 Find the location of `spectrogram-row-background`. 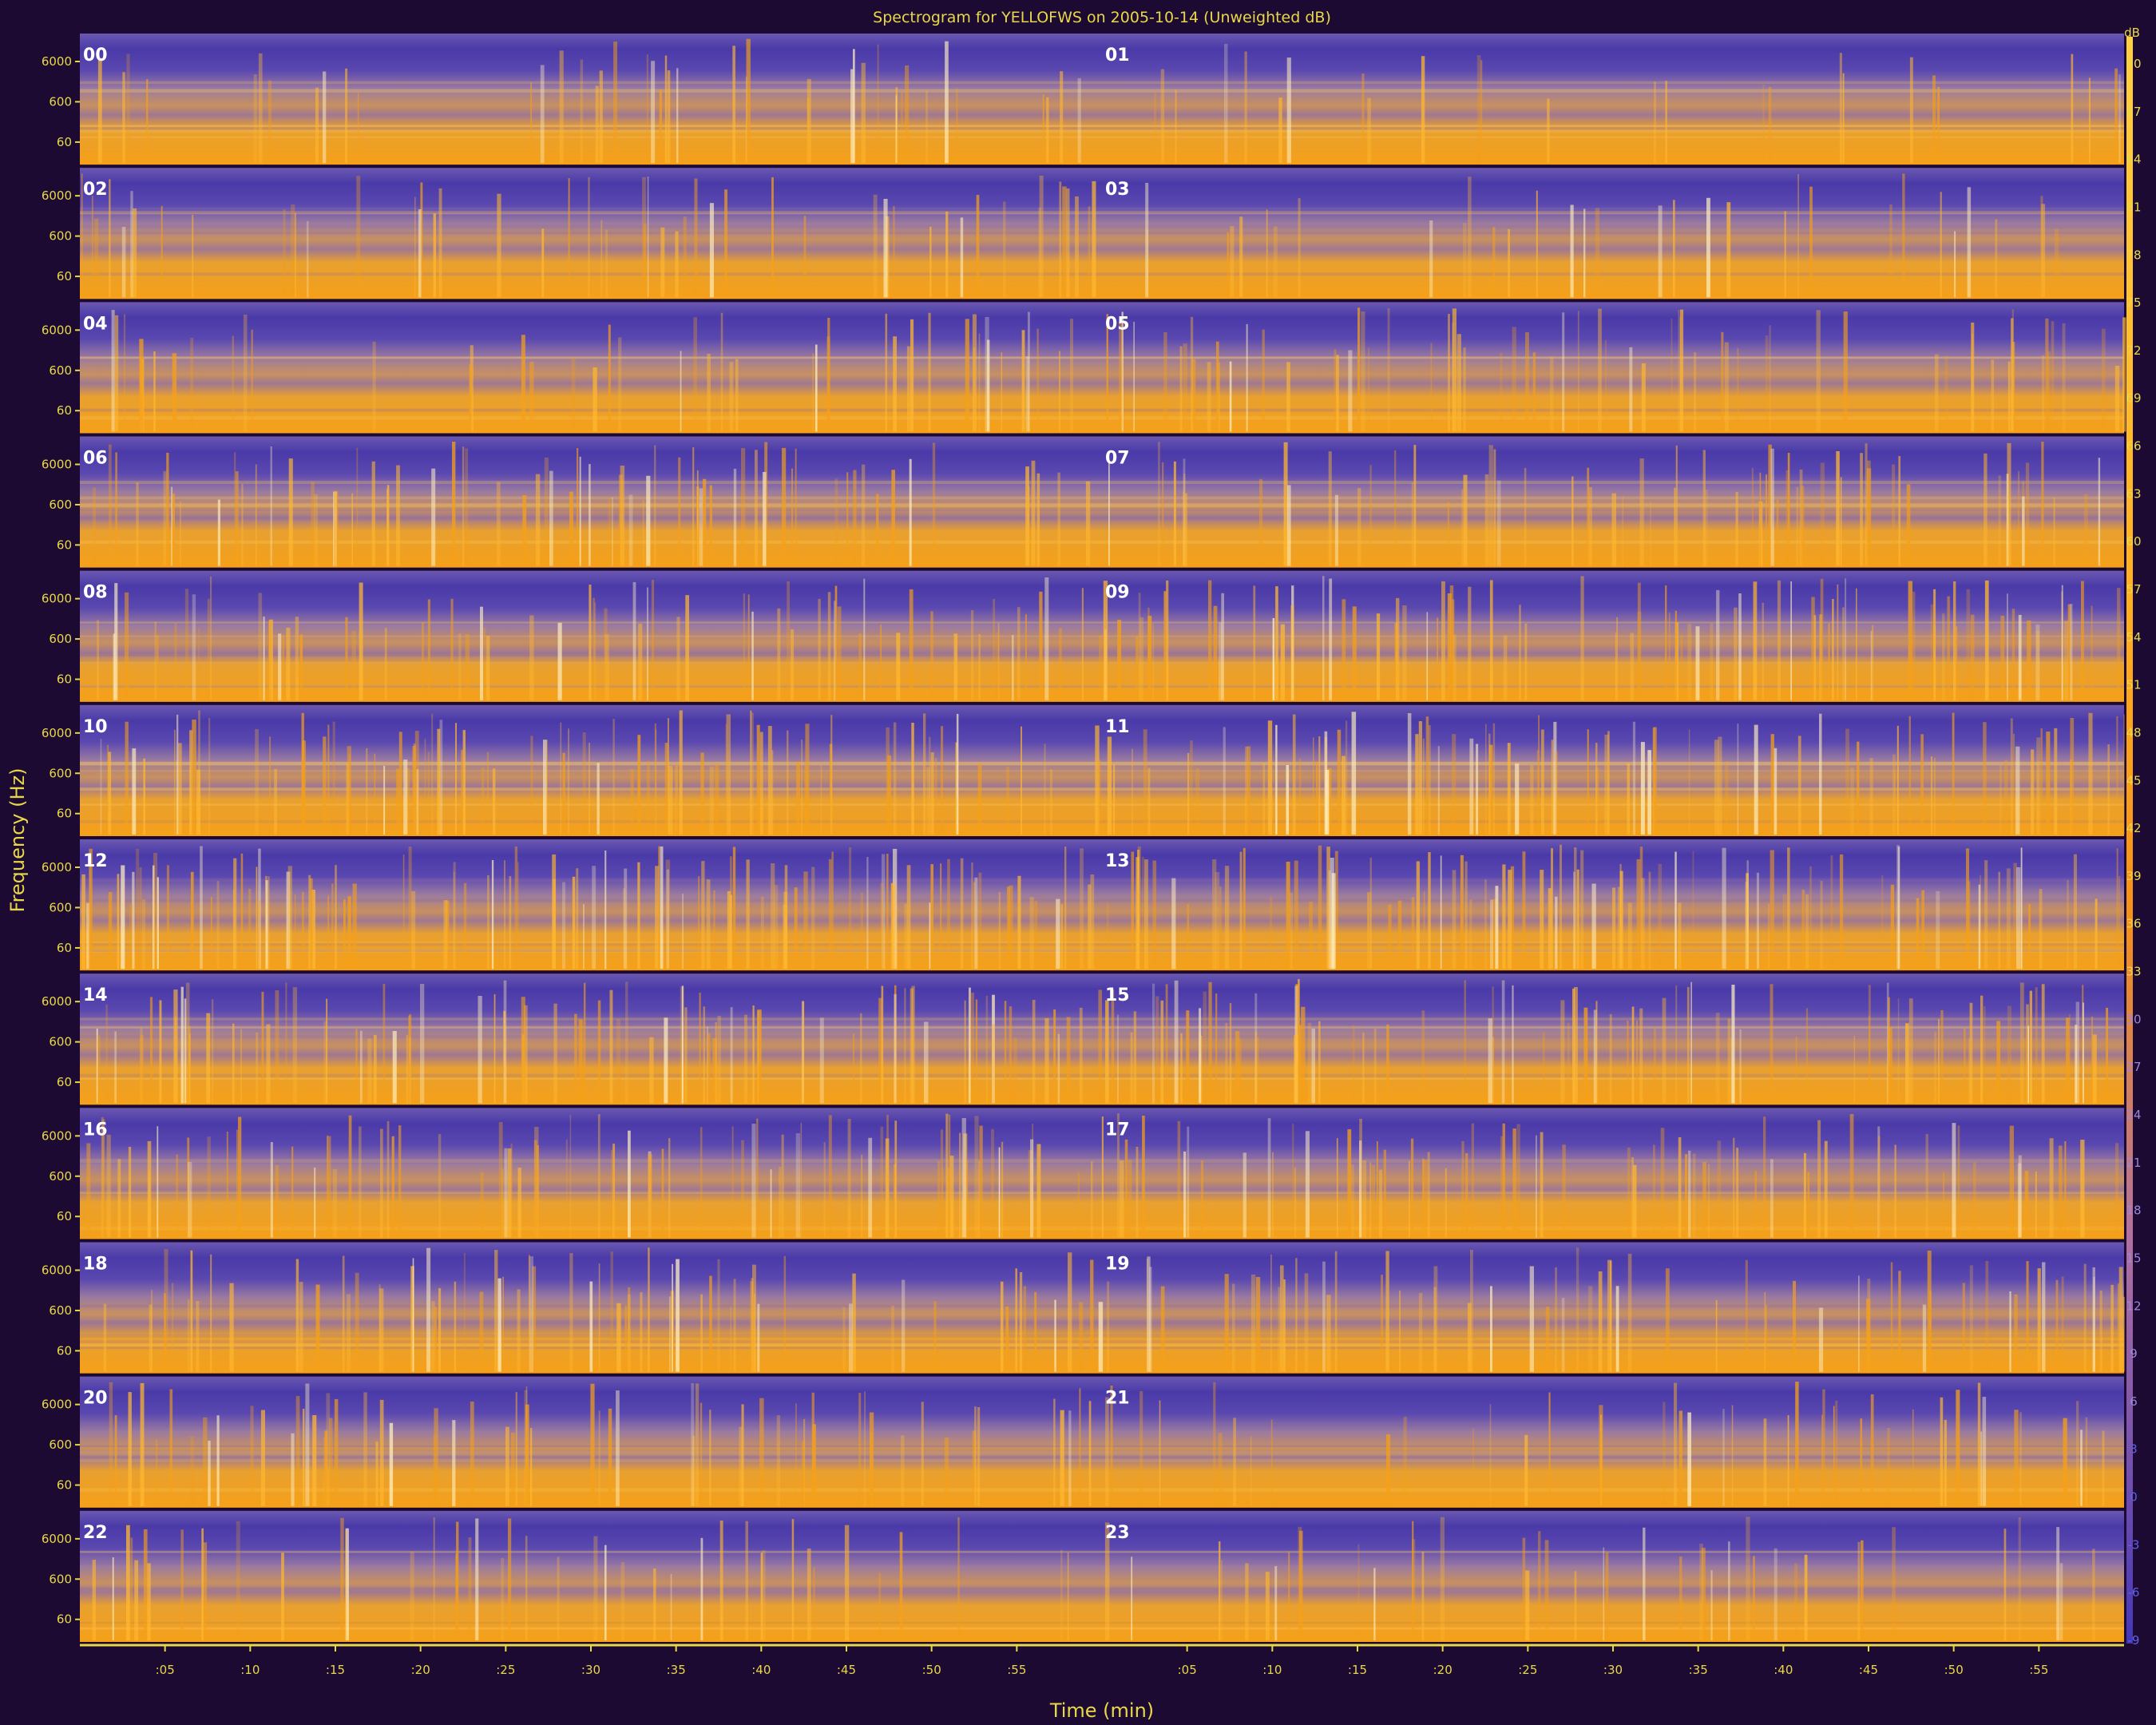

spectrogram-row-background is located at coordinates (1102, 368).